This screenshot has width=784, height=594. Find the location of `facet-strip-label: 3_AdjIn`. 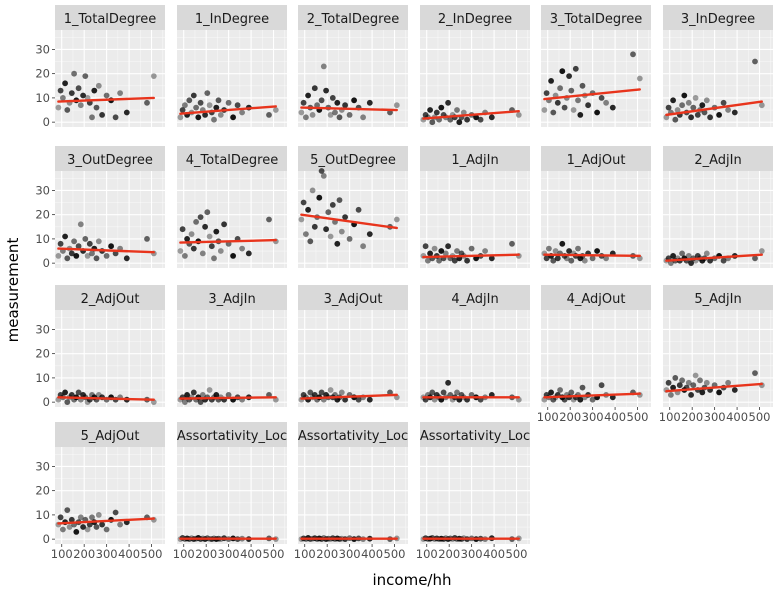

facet-strip-label: 3_AdjIn is located at coordinates (231, 299).